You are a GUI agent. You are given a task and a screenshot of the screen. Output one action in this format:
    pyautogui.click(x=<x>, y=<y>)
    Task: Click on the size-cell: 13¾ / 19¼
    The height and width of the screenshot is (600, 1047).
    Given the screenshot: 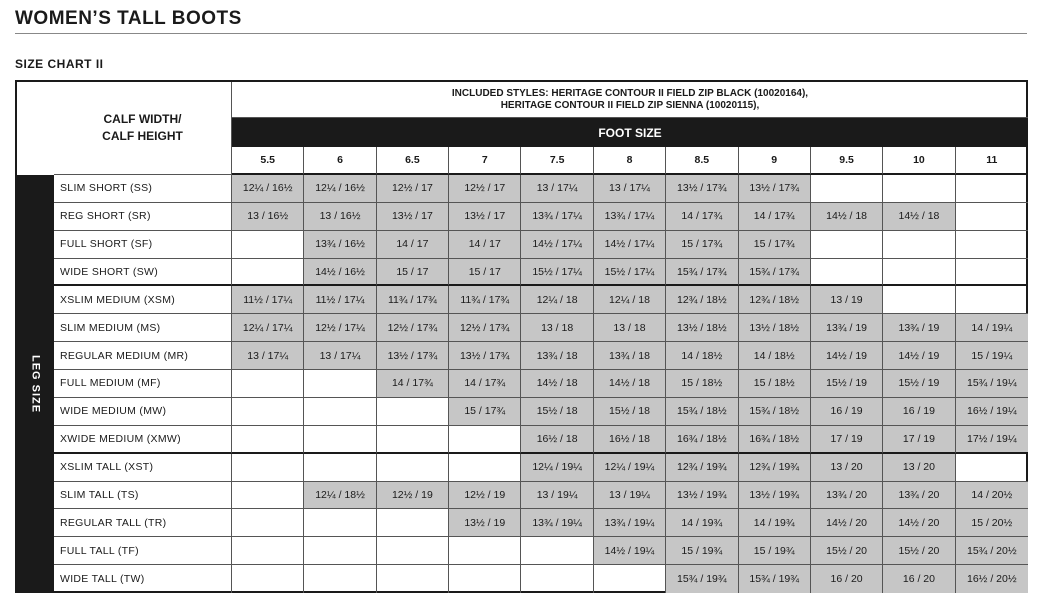 What is the action you would take?
    pyautogui.click(x=630, y=523)
    